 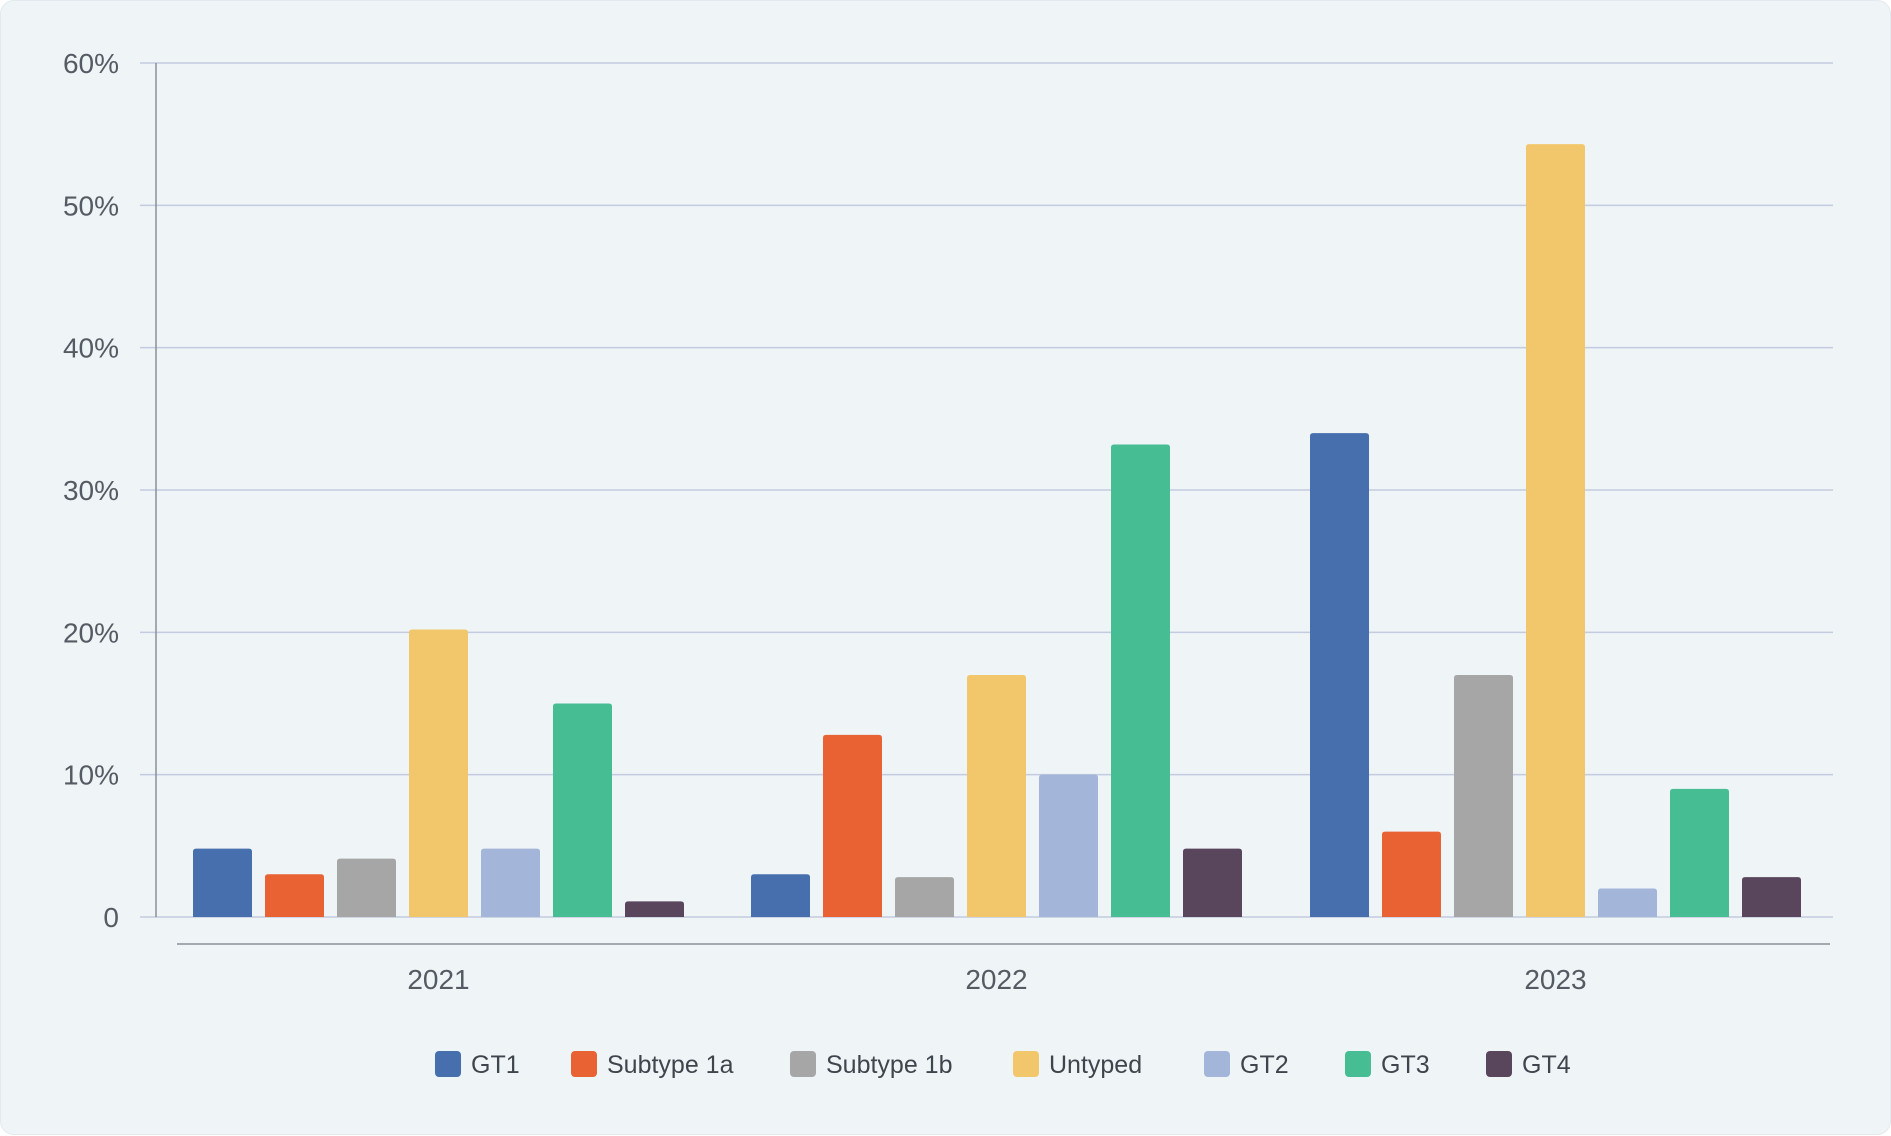 I want to click on bar-gt1-2023, so click(x=1339, y=675).